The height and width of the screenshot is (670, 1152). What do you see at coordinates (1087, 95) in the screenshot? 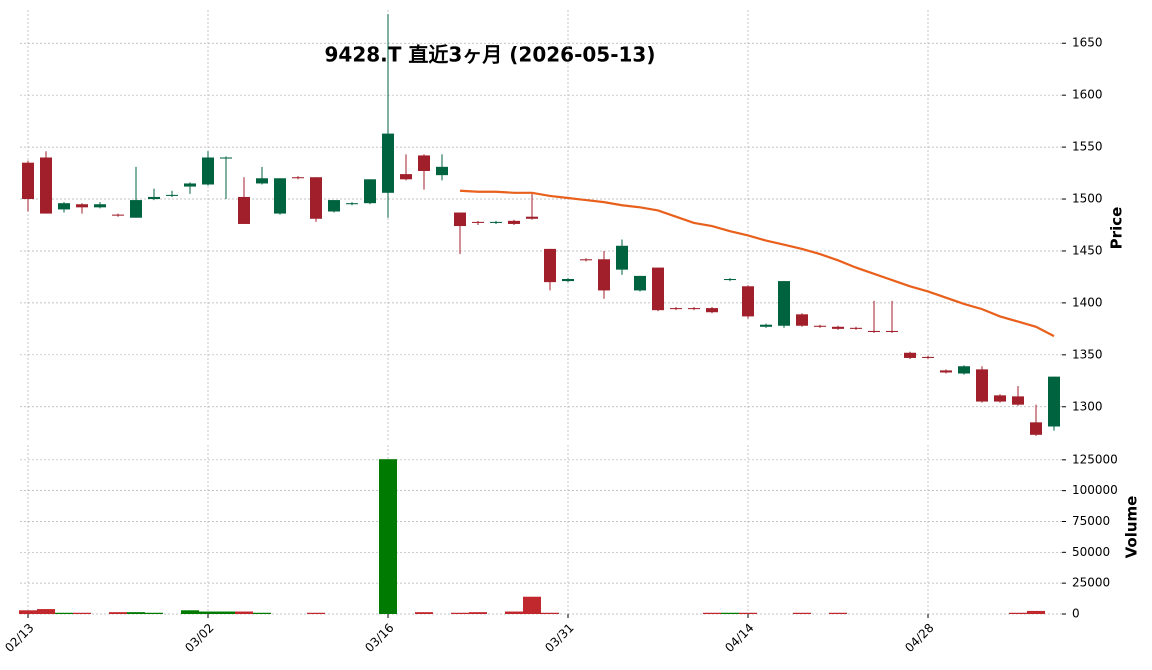
I see `y-tick-label: 1600` at bounding box center [1087, 95].